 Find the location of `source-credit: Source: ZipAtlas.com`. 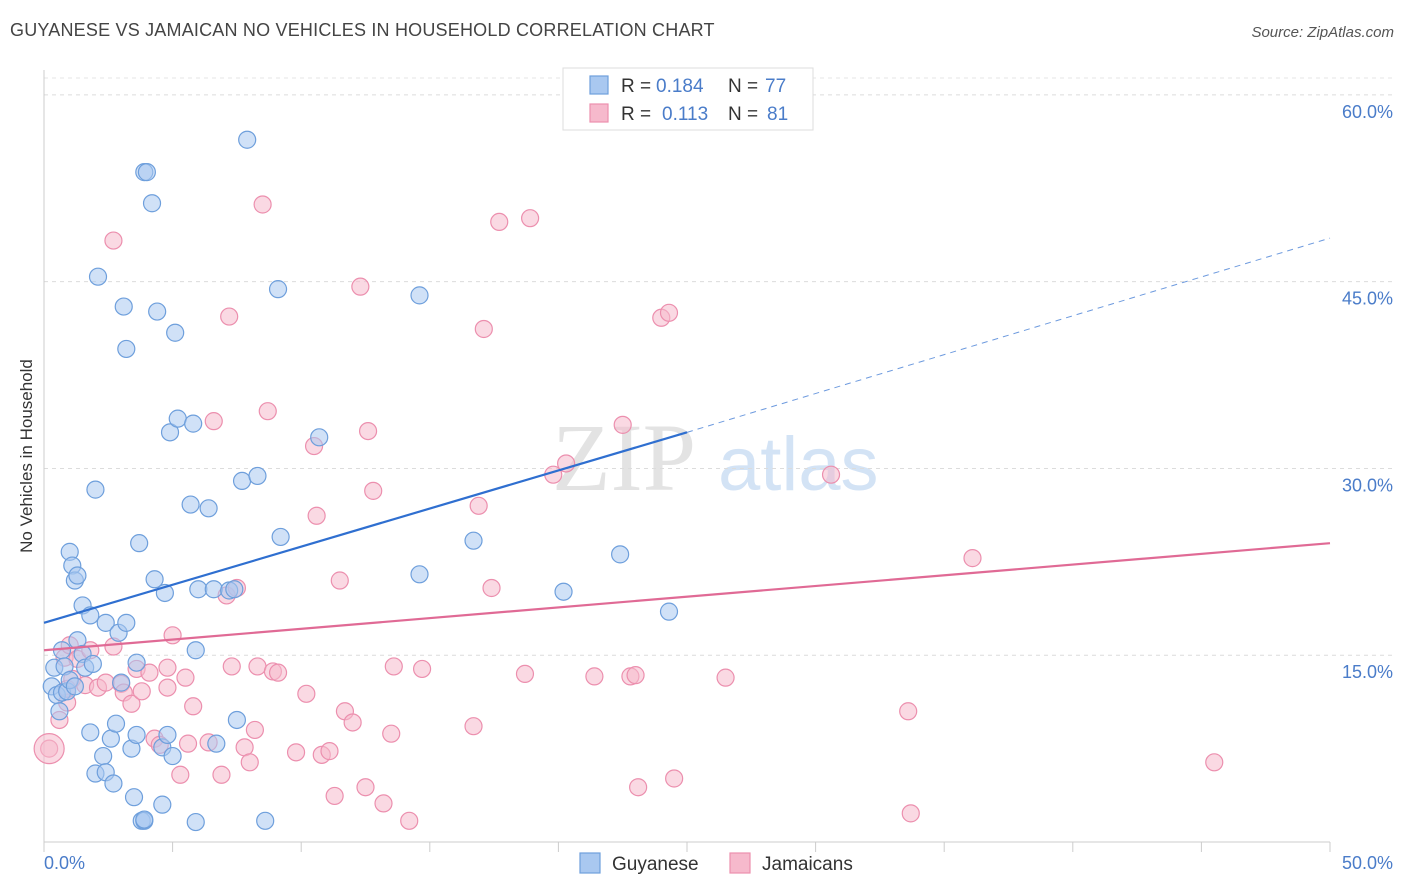

source-credit: Source: ZipAtlas.com is located at coordinates (1322, 32).